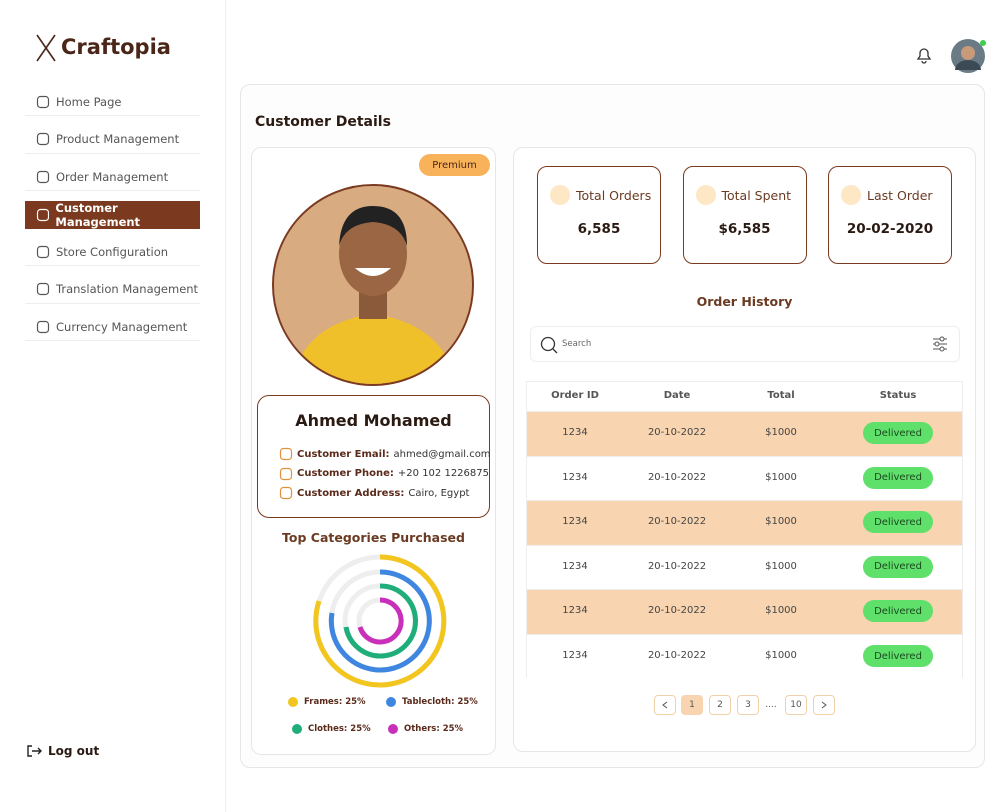  I want to click on info-box, so click(373, 456).